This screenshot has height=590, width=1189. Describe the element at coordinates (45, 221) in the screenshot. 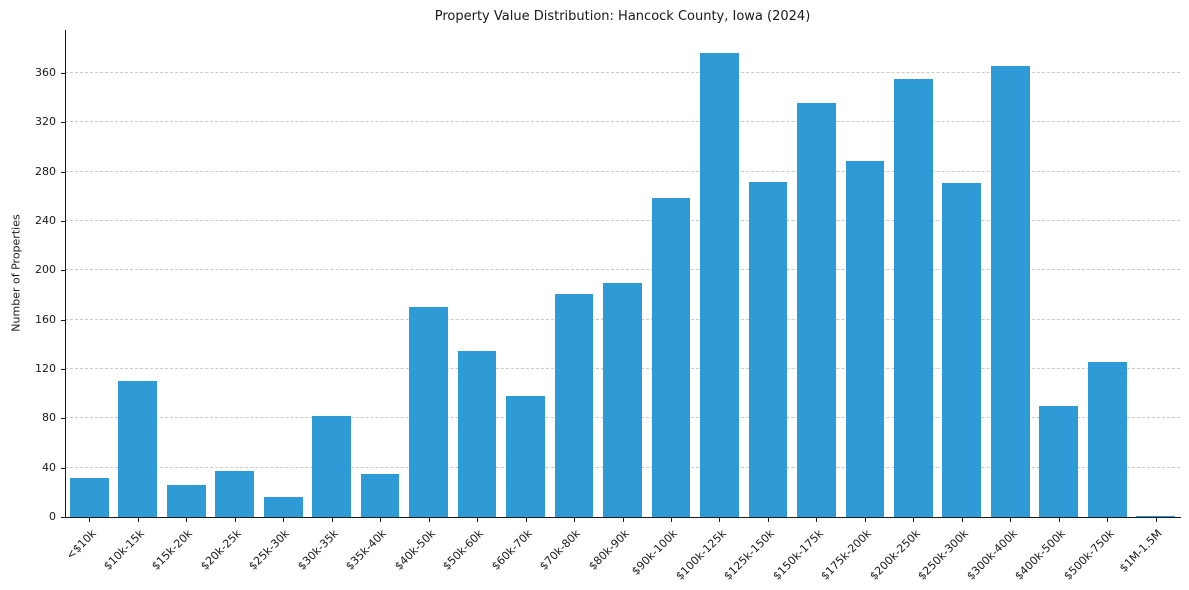

I see `y-tick-label: 240` at that location.